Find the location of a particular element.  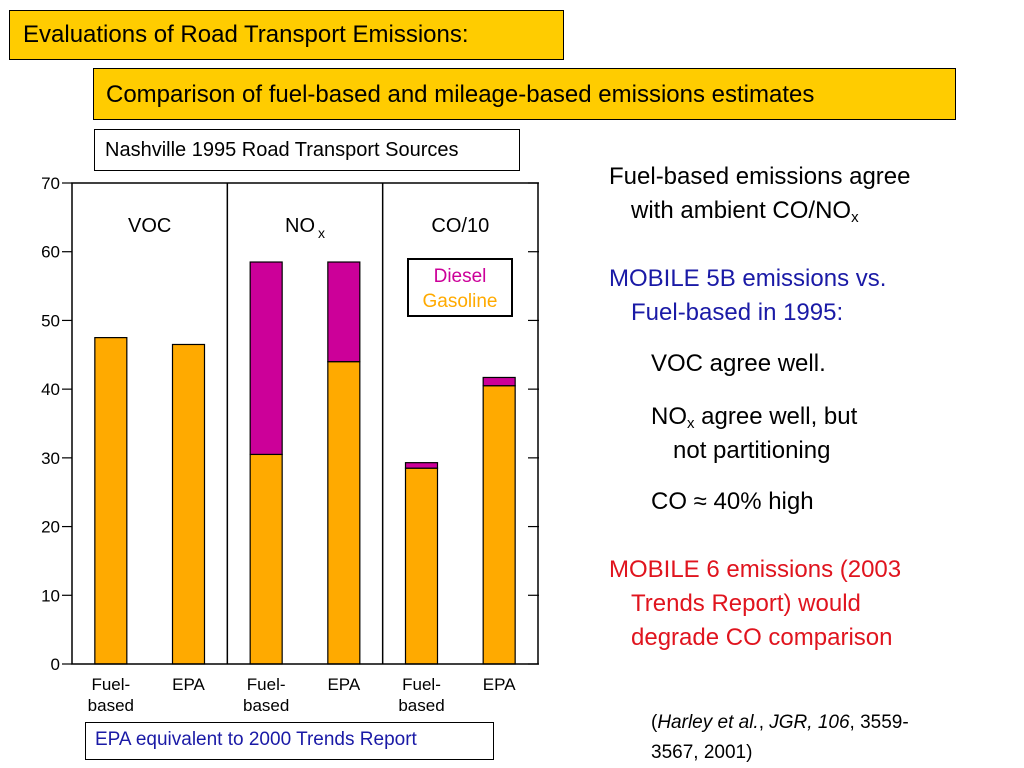

p2-line2: Fuel-based in 1995: is located at coordinates (737, 312).